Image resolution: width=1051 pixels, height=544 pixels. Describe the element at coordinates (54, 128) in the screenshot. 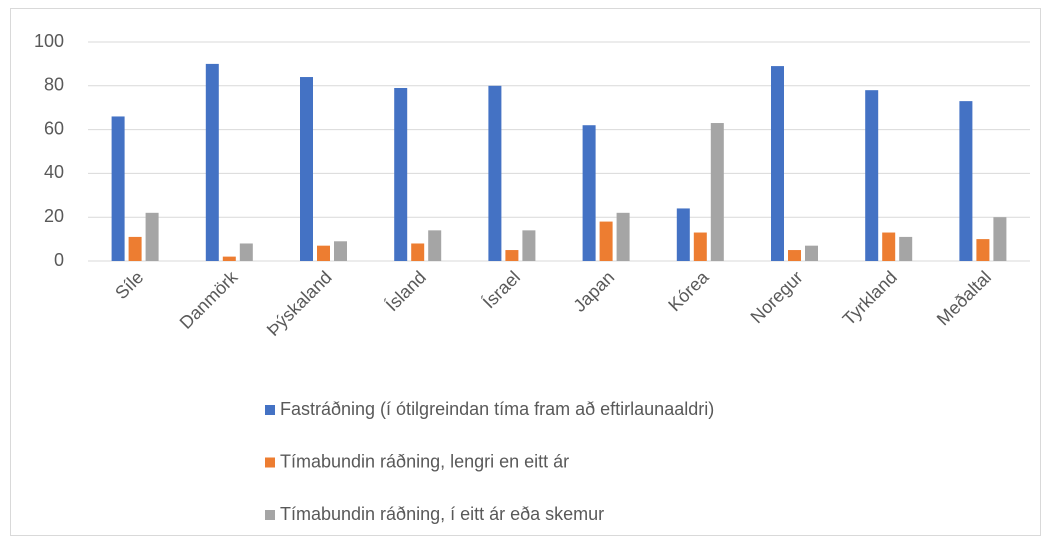

I see `y-tick-label: 60` at that location.